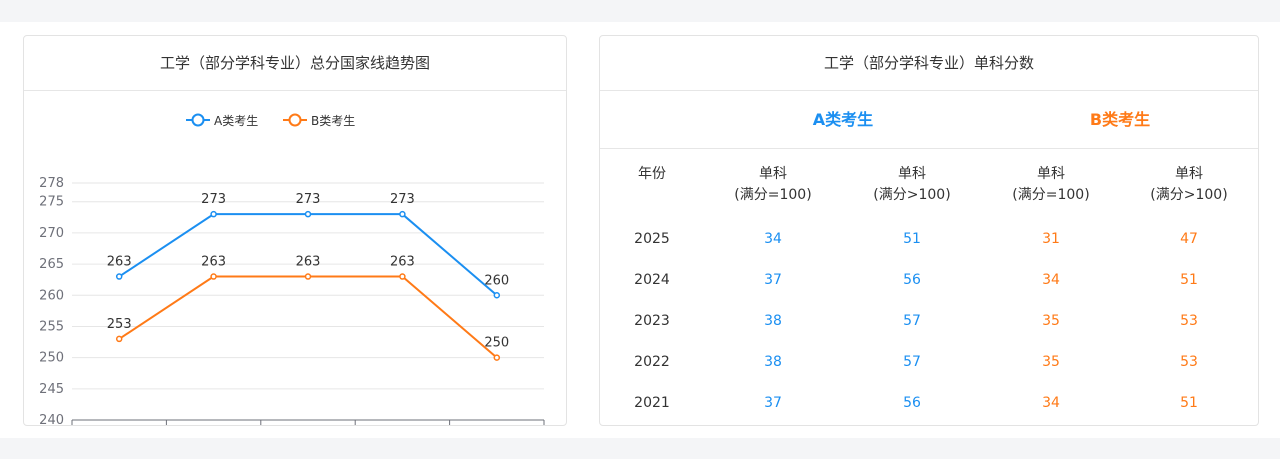 The height and width of the screenshot is (459, 1280). Describe the element at coordinates (496, 343) in the screenshot. I see `data-label-b: 250` at that location.